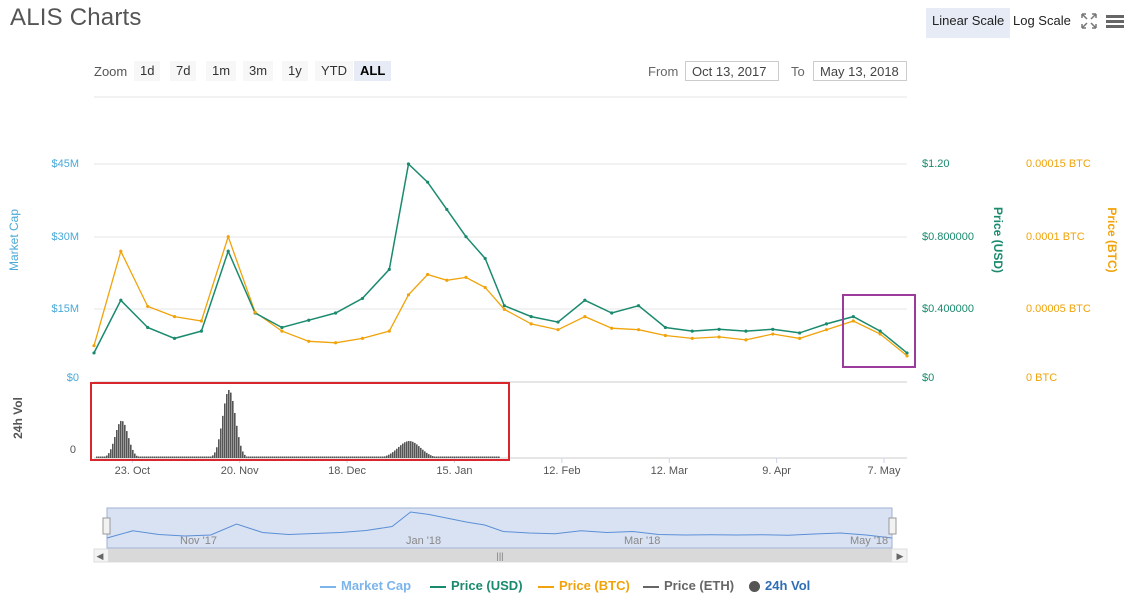 This screenshot has height=600, width=1130. I want to click on zoom-7d-button: 7d, so click(183, 71).